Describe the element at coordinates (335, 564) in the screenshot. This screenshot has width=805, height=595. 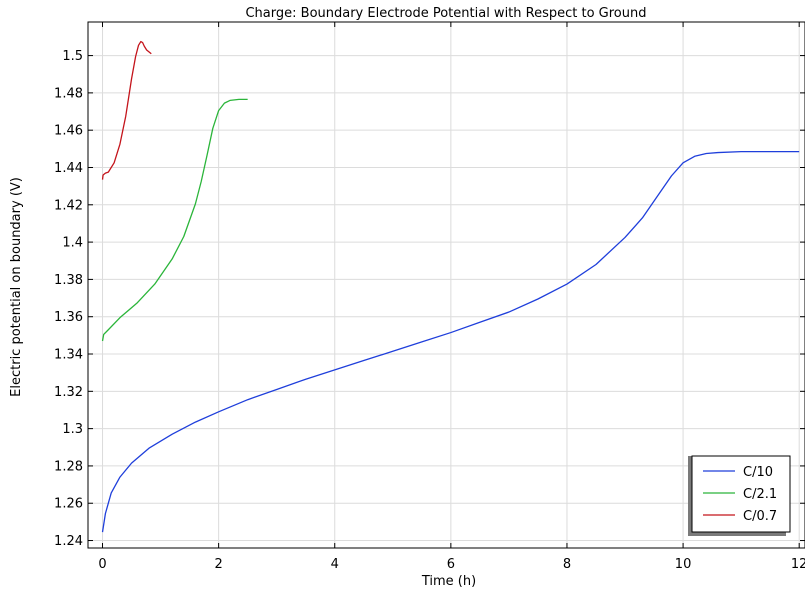
I see `x-tick-label: 4` at that location.